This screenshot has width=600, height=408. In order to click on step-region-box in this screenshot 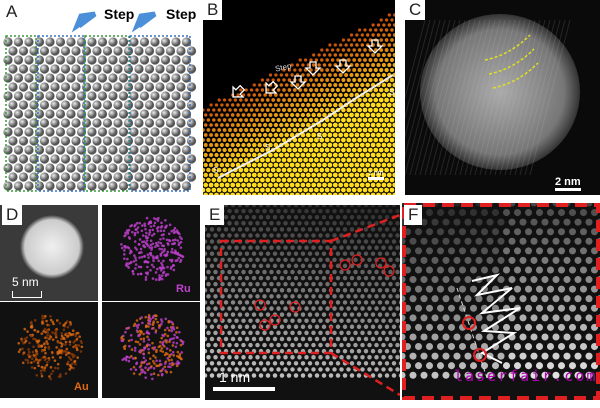, I will do `click(160, 113)`.